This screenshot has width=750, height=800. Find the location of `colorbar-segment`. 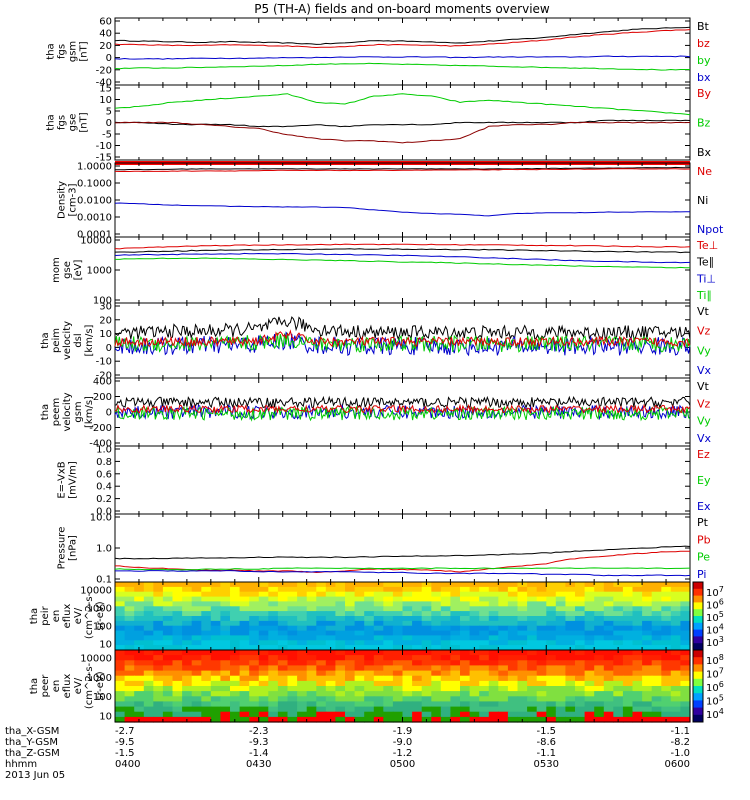

colorbar-segment is located at coordinates (698, 711).